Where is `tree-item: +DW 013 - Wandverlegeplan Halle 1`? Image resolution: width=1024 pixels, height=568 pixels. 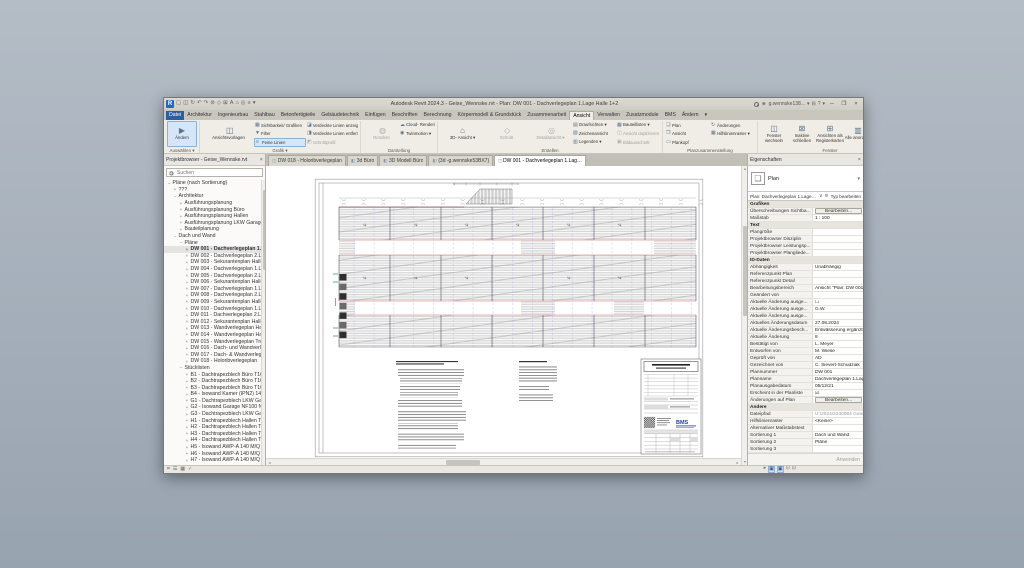 tree-item: +DW 013 - Wandverlegeplan Halle 1 is located at coordinates (223, 328).